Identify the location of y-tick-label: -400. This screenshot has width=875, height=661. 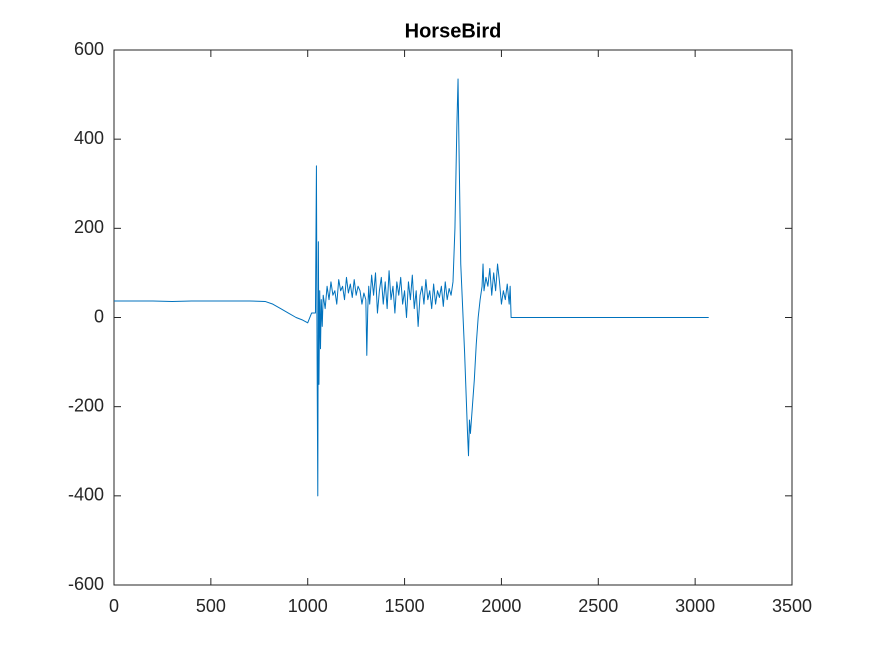
(86, 495).